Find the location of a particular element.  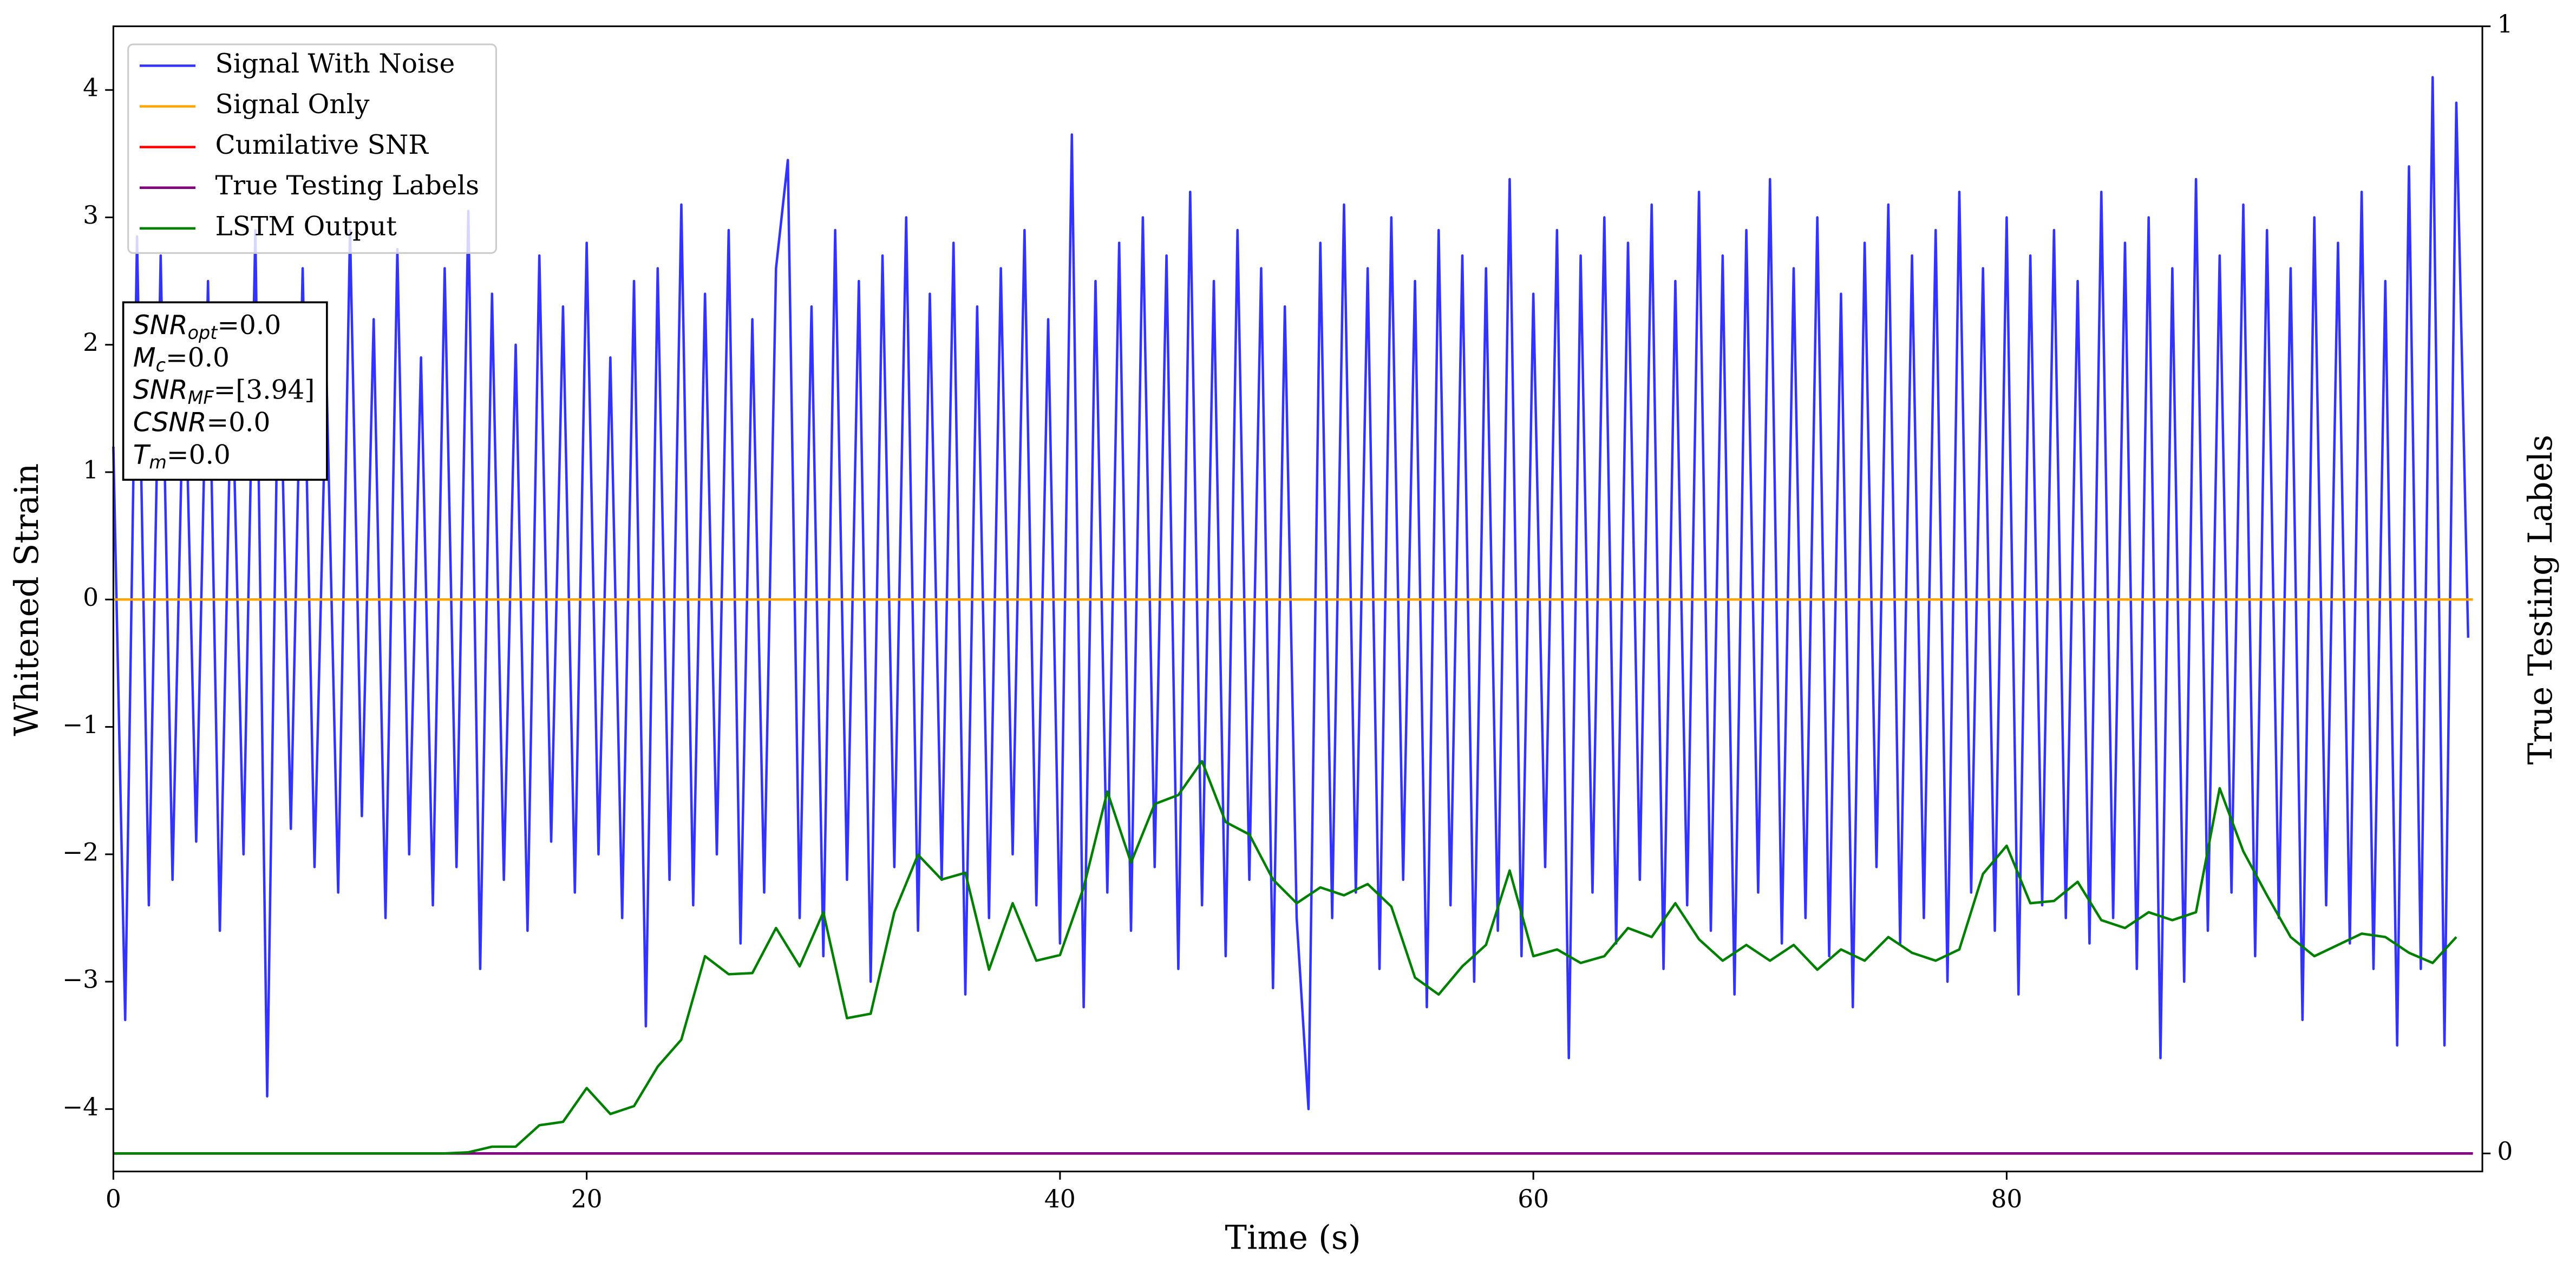

annotation-line: Tm=0.0 is located at coordinates (182, 456).